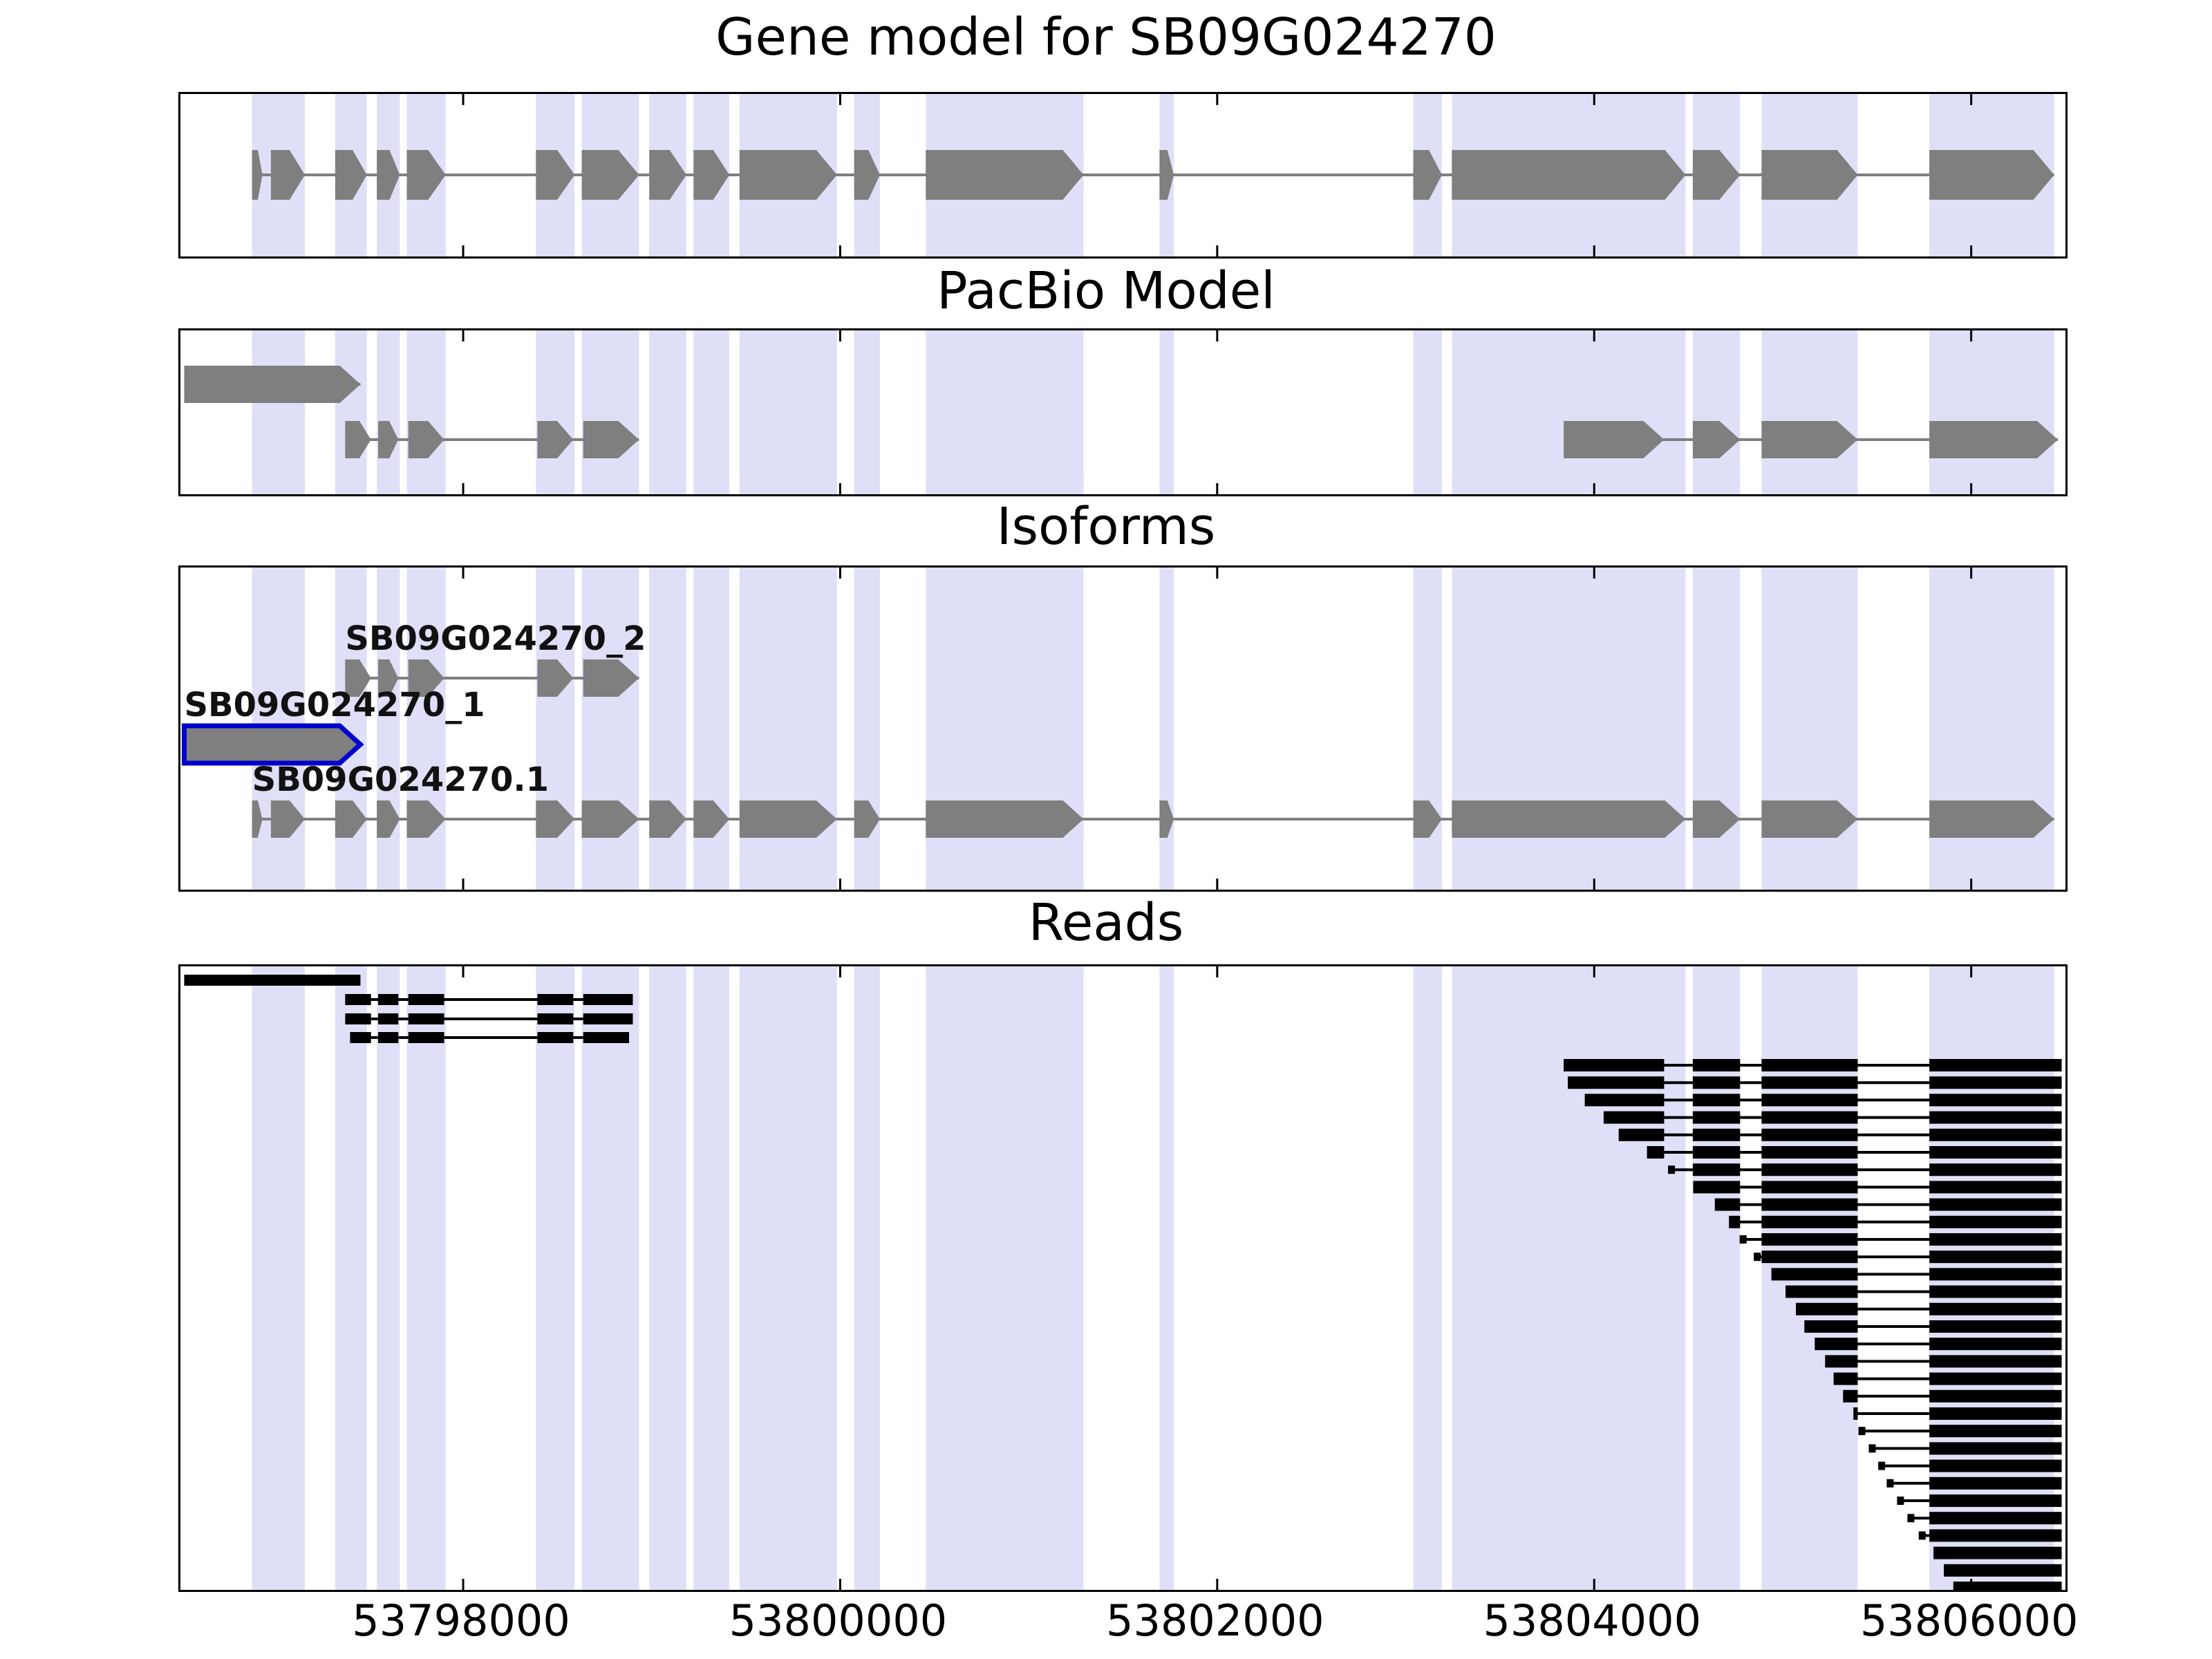 The height and width of the screenshot is (1659, 2212). What do you see at coordinates (1811, 440) in the screenshot?
I see `transcript-pacbio-isoform-c` at bounding box center [1811, 440].